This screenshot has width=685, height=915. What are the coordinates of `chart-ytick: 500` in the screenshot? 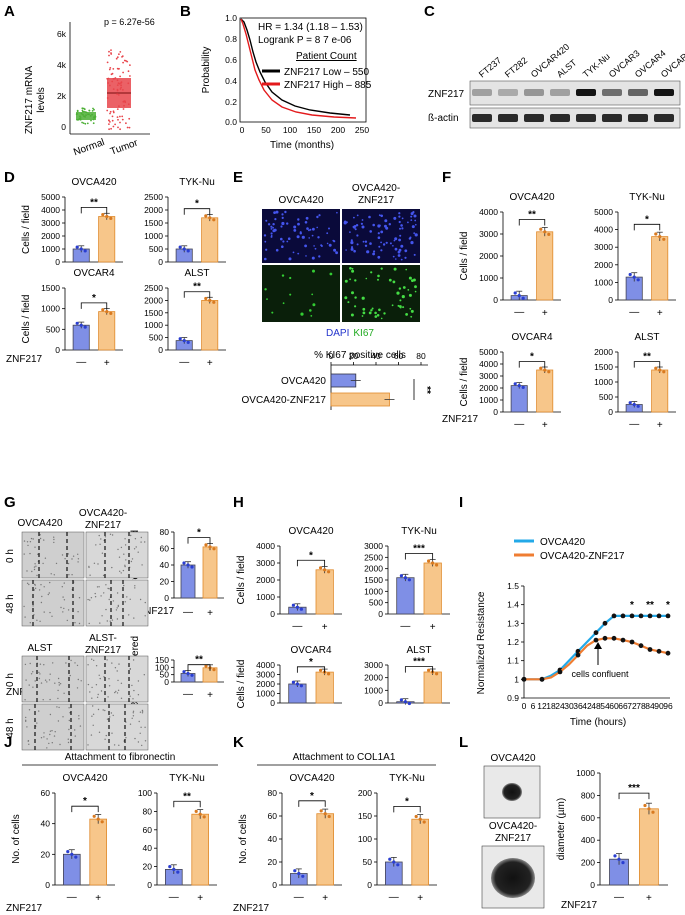 It's located at (53, 329).